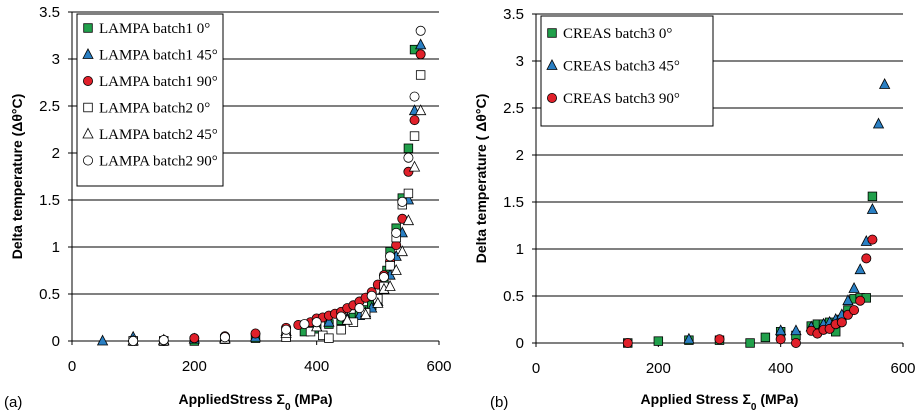 The width and height of the screenshot is (919, 416). I want to click on x-axis-title: AppliedStress Σ0 (MPa), so click(256, 402).